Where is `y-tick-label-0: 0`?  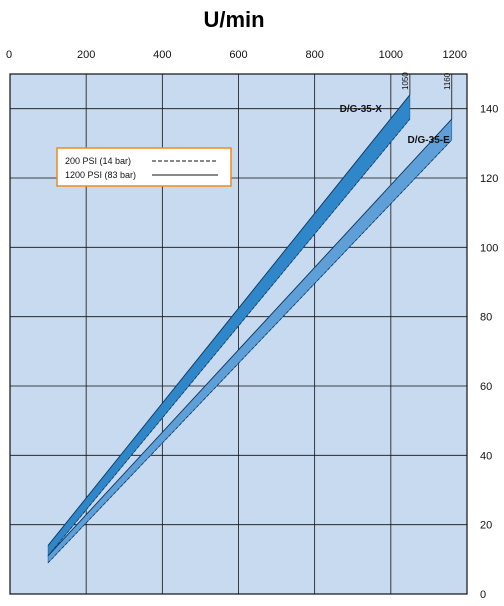 y-tick-label-0: 0 is located at coordinates (483, 595).